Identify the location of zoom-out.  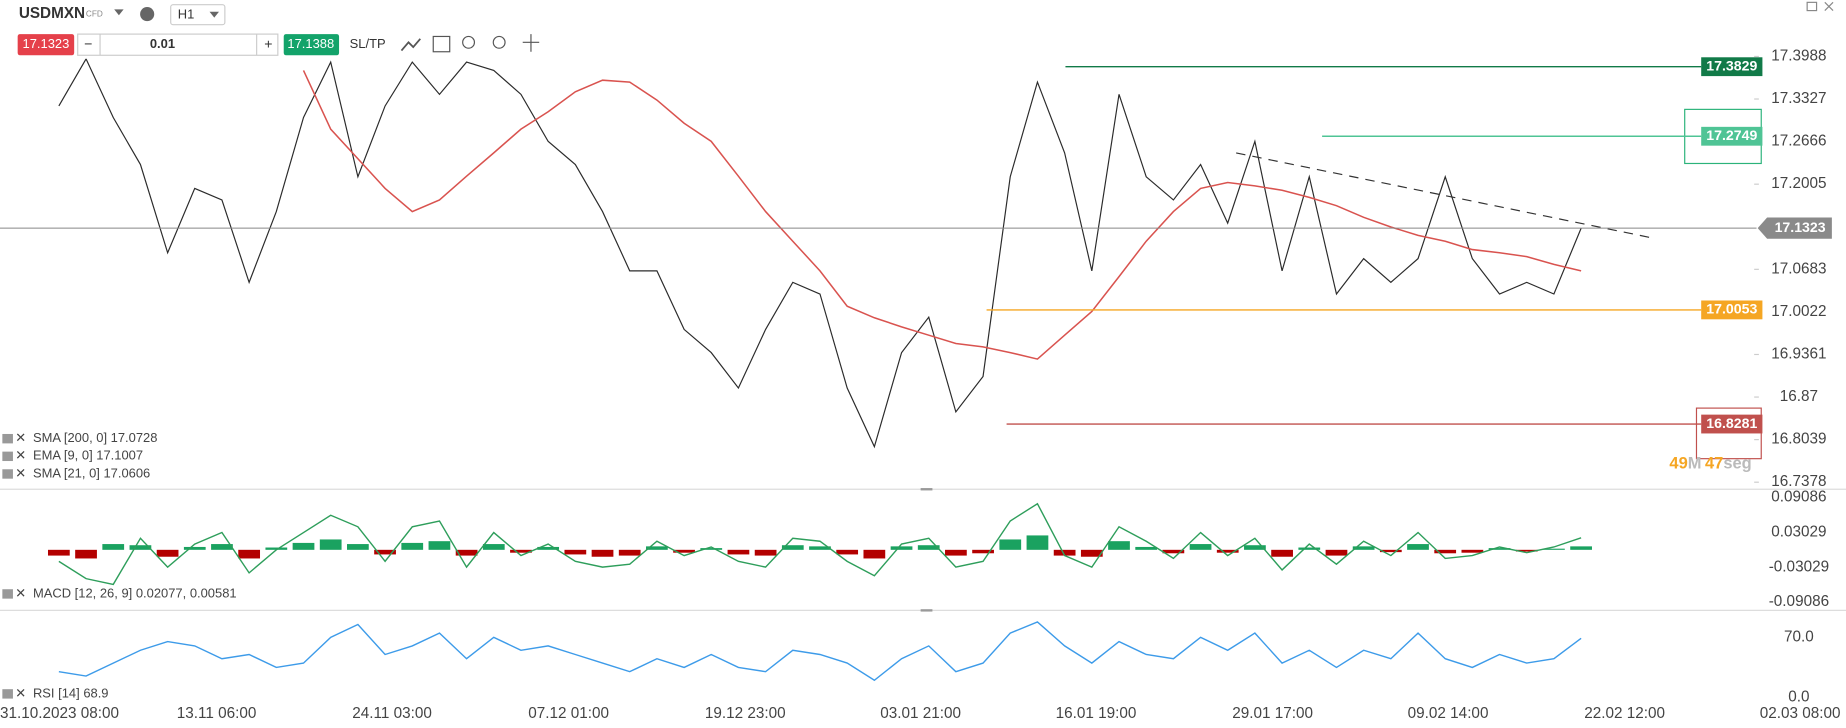
(469, 42).